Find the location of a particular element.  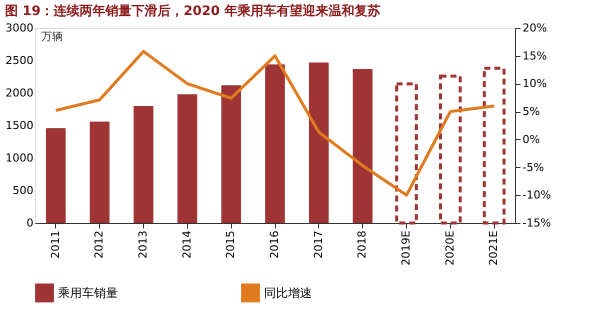

x-tick-label: 2018 is located at coordinates (362, 244).